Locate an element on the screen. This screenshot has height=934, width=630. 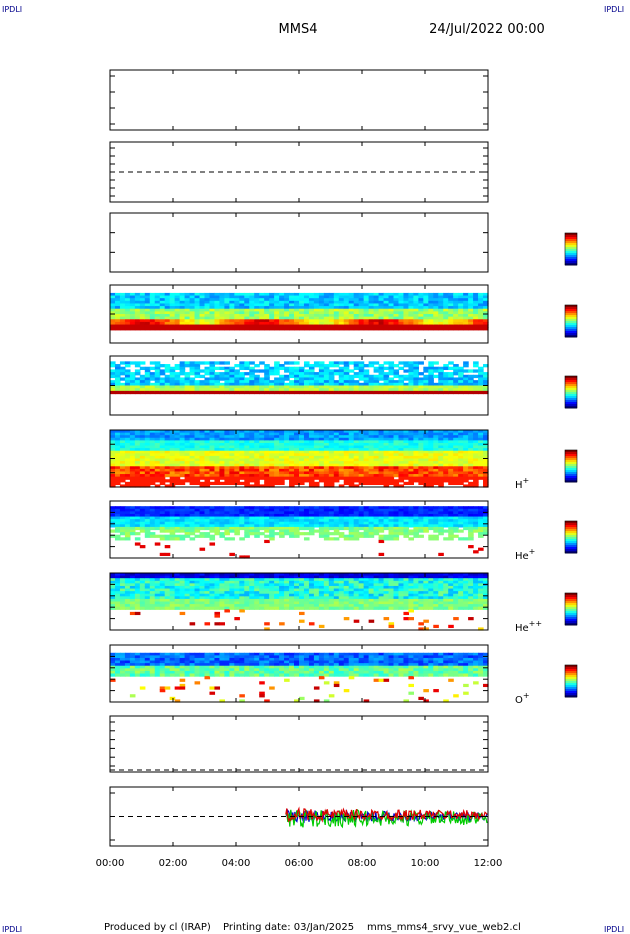
colorbar-segment is located at coordinates (571, 457).